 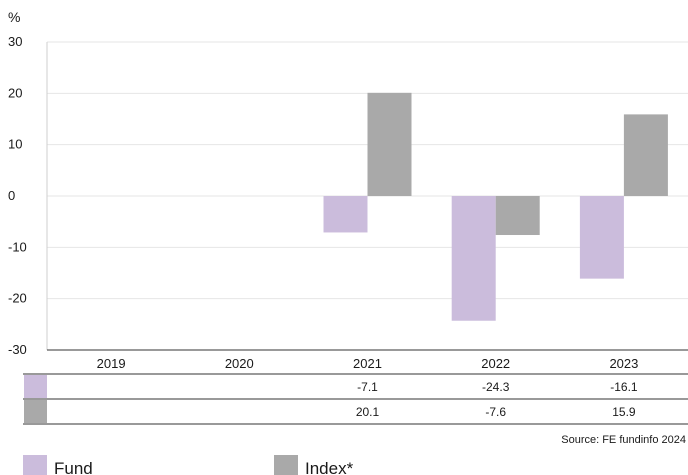 What do you see at coordinates (368, 412) in the screenshot?
I see `table-cell: 20.1` at bounding box center [368, 412].